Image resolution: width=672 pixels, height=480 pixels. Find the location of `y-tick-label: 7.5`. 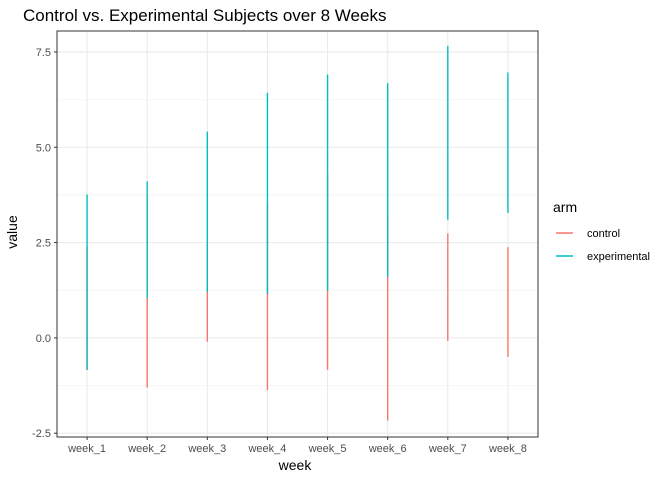

y-tick-label: 7.5 is located at coordinates (43, 53).